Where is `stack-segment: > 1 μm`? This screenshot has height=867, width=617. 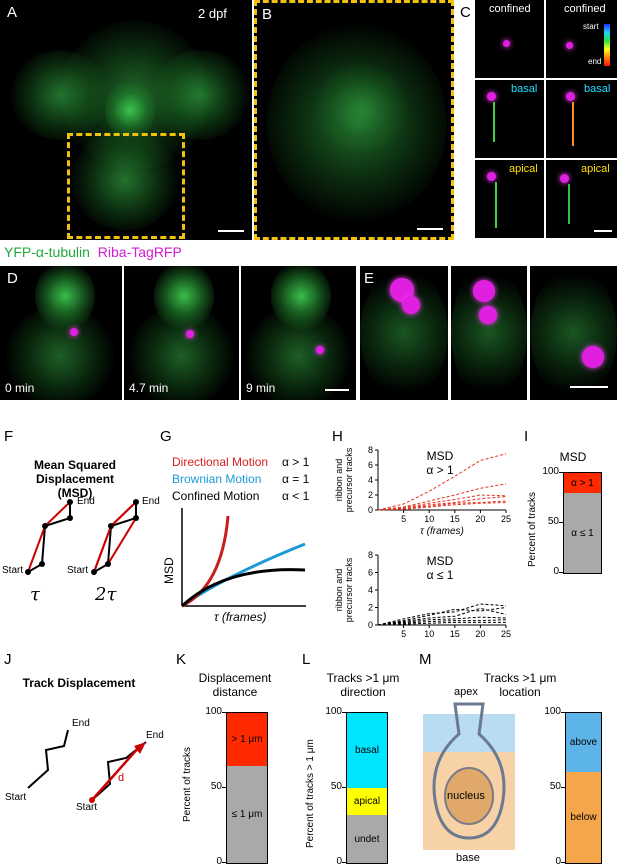
stack-segment: > 1 μm is located at coordinates (247, 739).